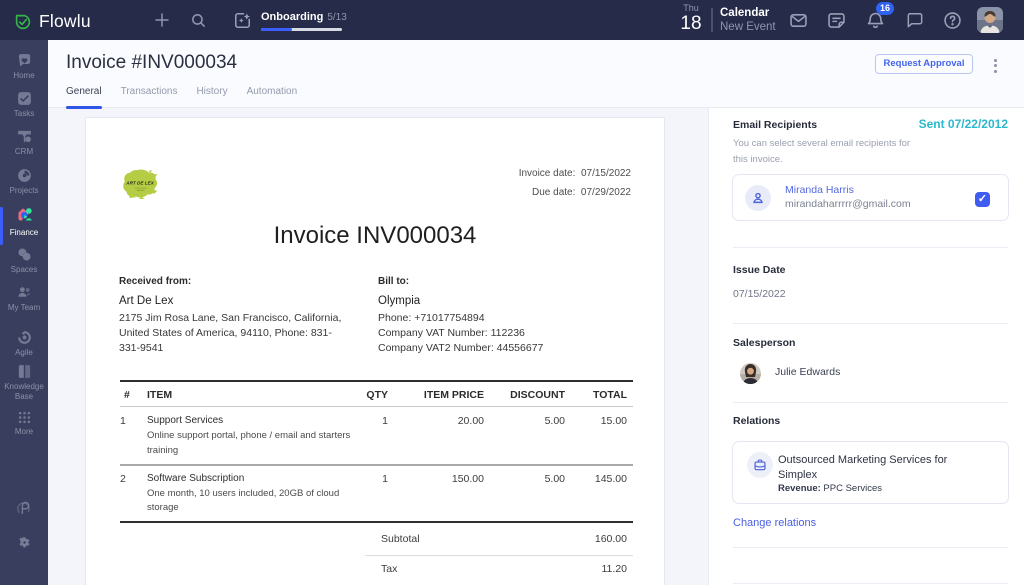  What do you see at coordinates (141, 190) in the screenshot?
I see `svg-text: law firm` at bounding box center [141, 190].